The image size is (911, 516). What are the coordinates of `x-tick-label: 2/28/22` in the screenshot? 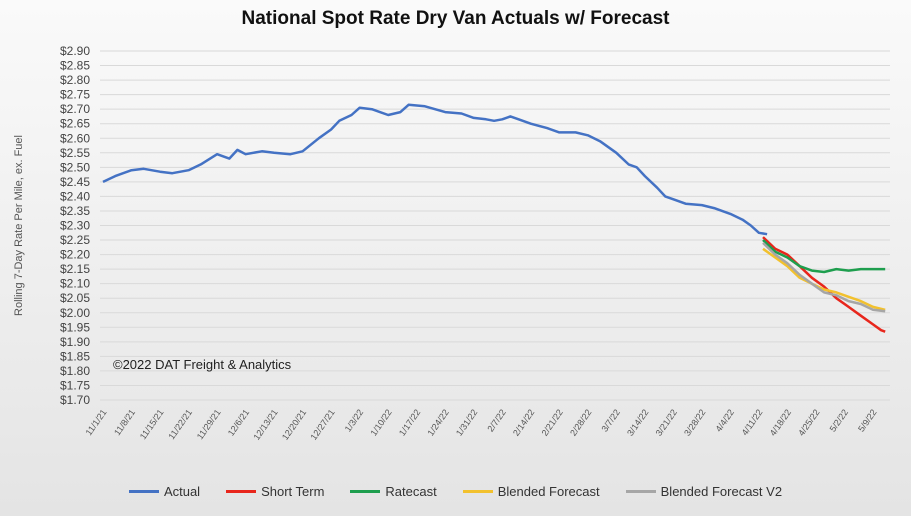 It's located at (580, 422).